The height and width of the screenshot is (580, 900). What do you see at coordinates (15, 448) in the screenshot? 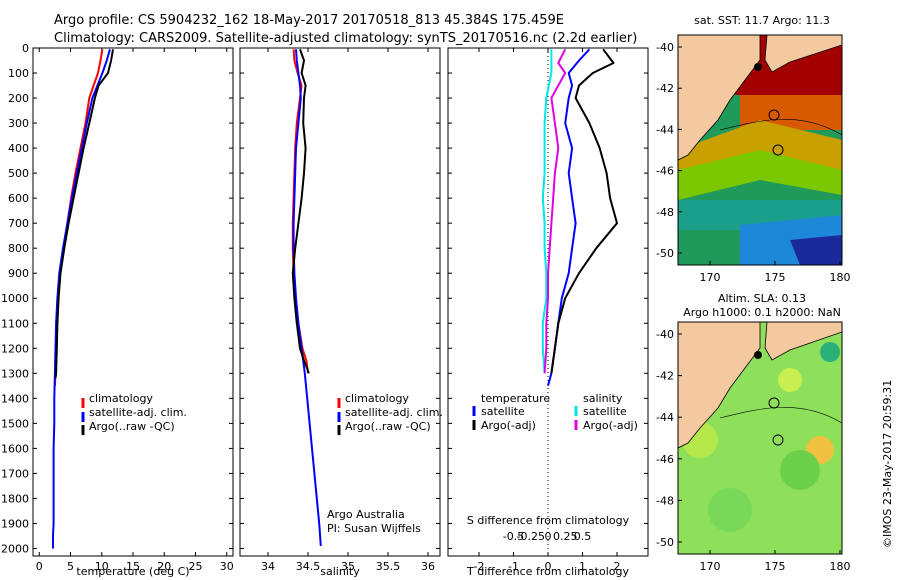
I see `y-tick-label: 1600` at bounding box center [15, 448].